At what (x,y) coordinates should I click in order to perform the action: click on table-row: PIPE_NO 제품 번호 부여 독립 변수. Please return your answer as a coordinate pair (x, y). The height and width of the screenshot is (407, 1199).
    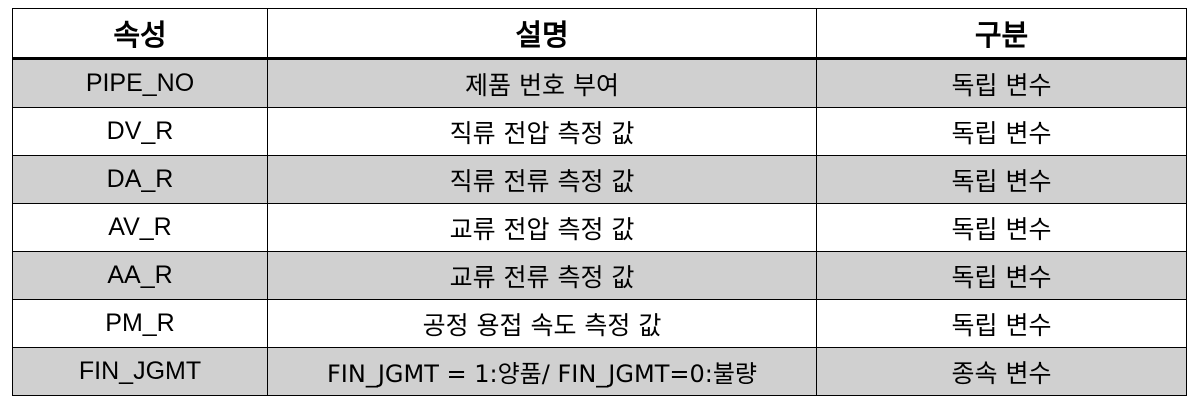
    Looking at the image, I should click on (599, 83).